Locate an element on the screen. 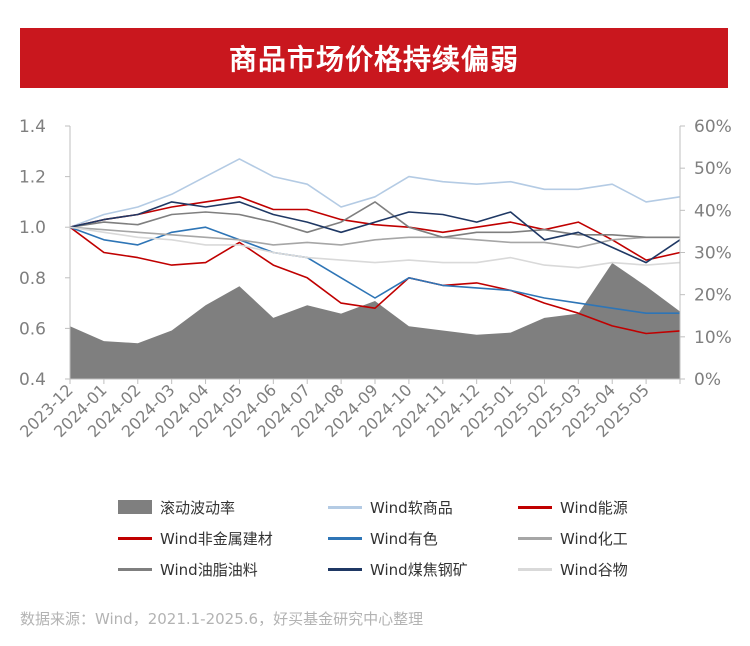 Image resolution: width=750 pixels, height=646 pixels. legend-item: Wind能源 is located at coordinates (573, 507).